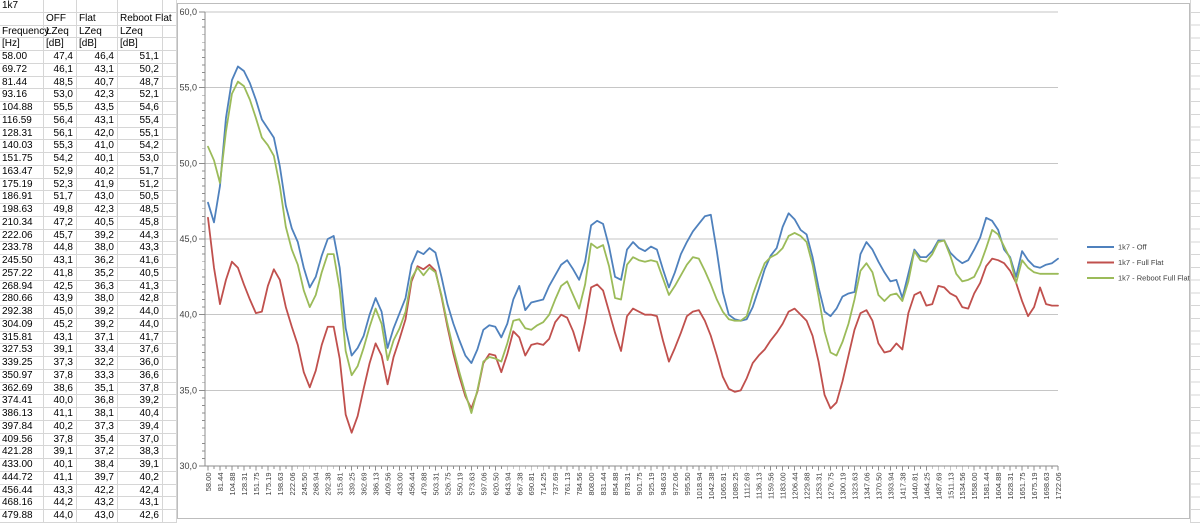  Describe the element at coordinates (22, 427) in the screenshot. I see `frequency-cell: 397.84` at that location.